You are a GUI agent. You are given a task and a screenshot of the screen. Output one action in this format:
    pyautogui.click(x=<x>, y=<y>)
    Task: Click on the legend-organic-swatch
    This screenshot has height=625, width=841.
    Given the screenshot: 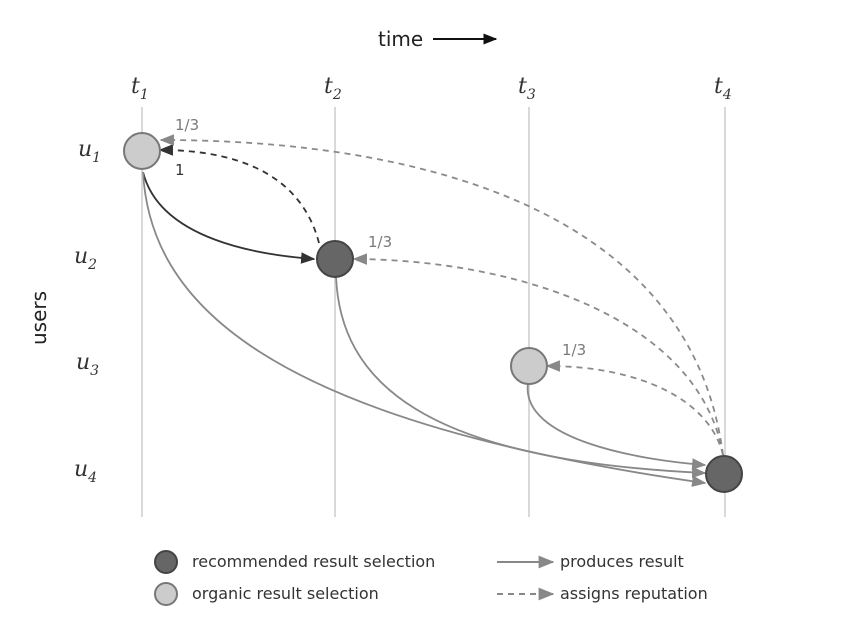 What is the action you would take?
    pyautogui.click(x=166, y=594)
    